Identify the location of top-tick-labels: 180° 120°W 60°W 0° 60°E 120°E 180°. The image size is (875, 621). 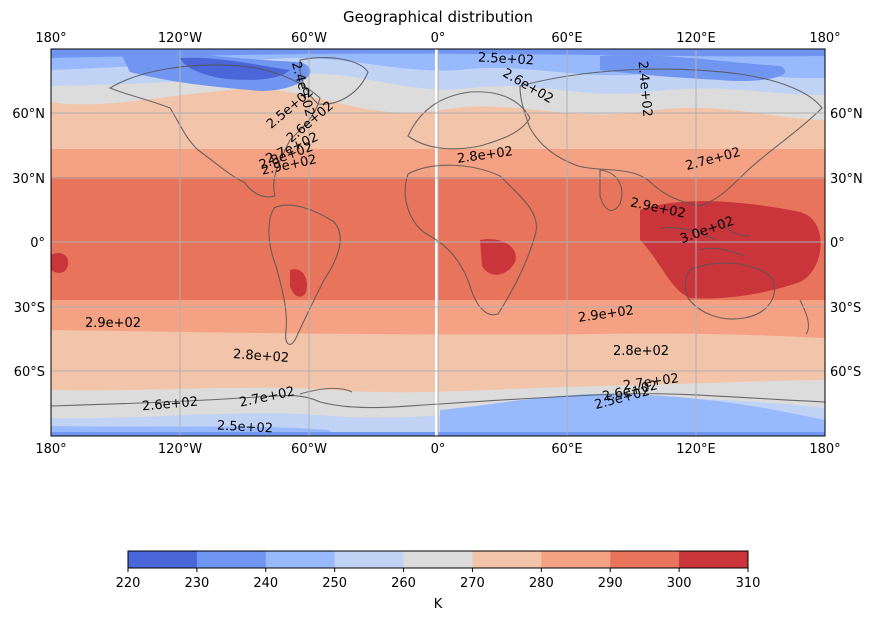
(437, 38).